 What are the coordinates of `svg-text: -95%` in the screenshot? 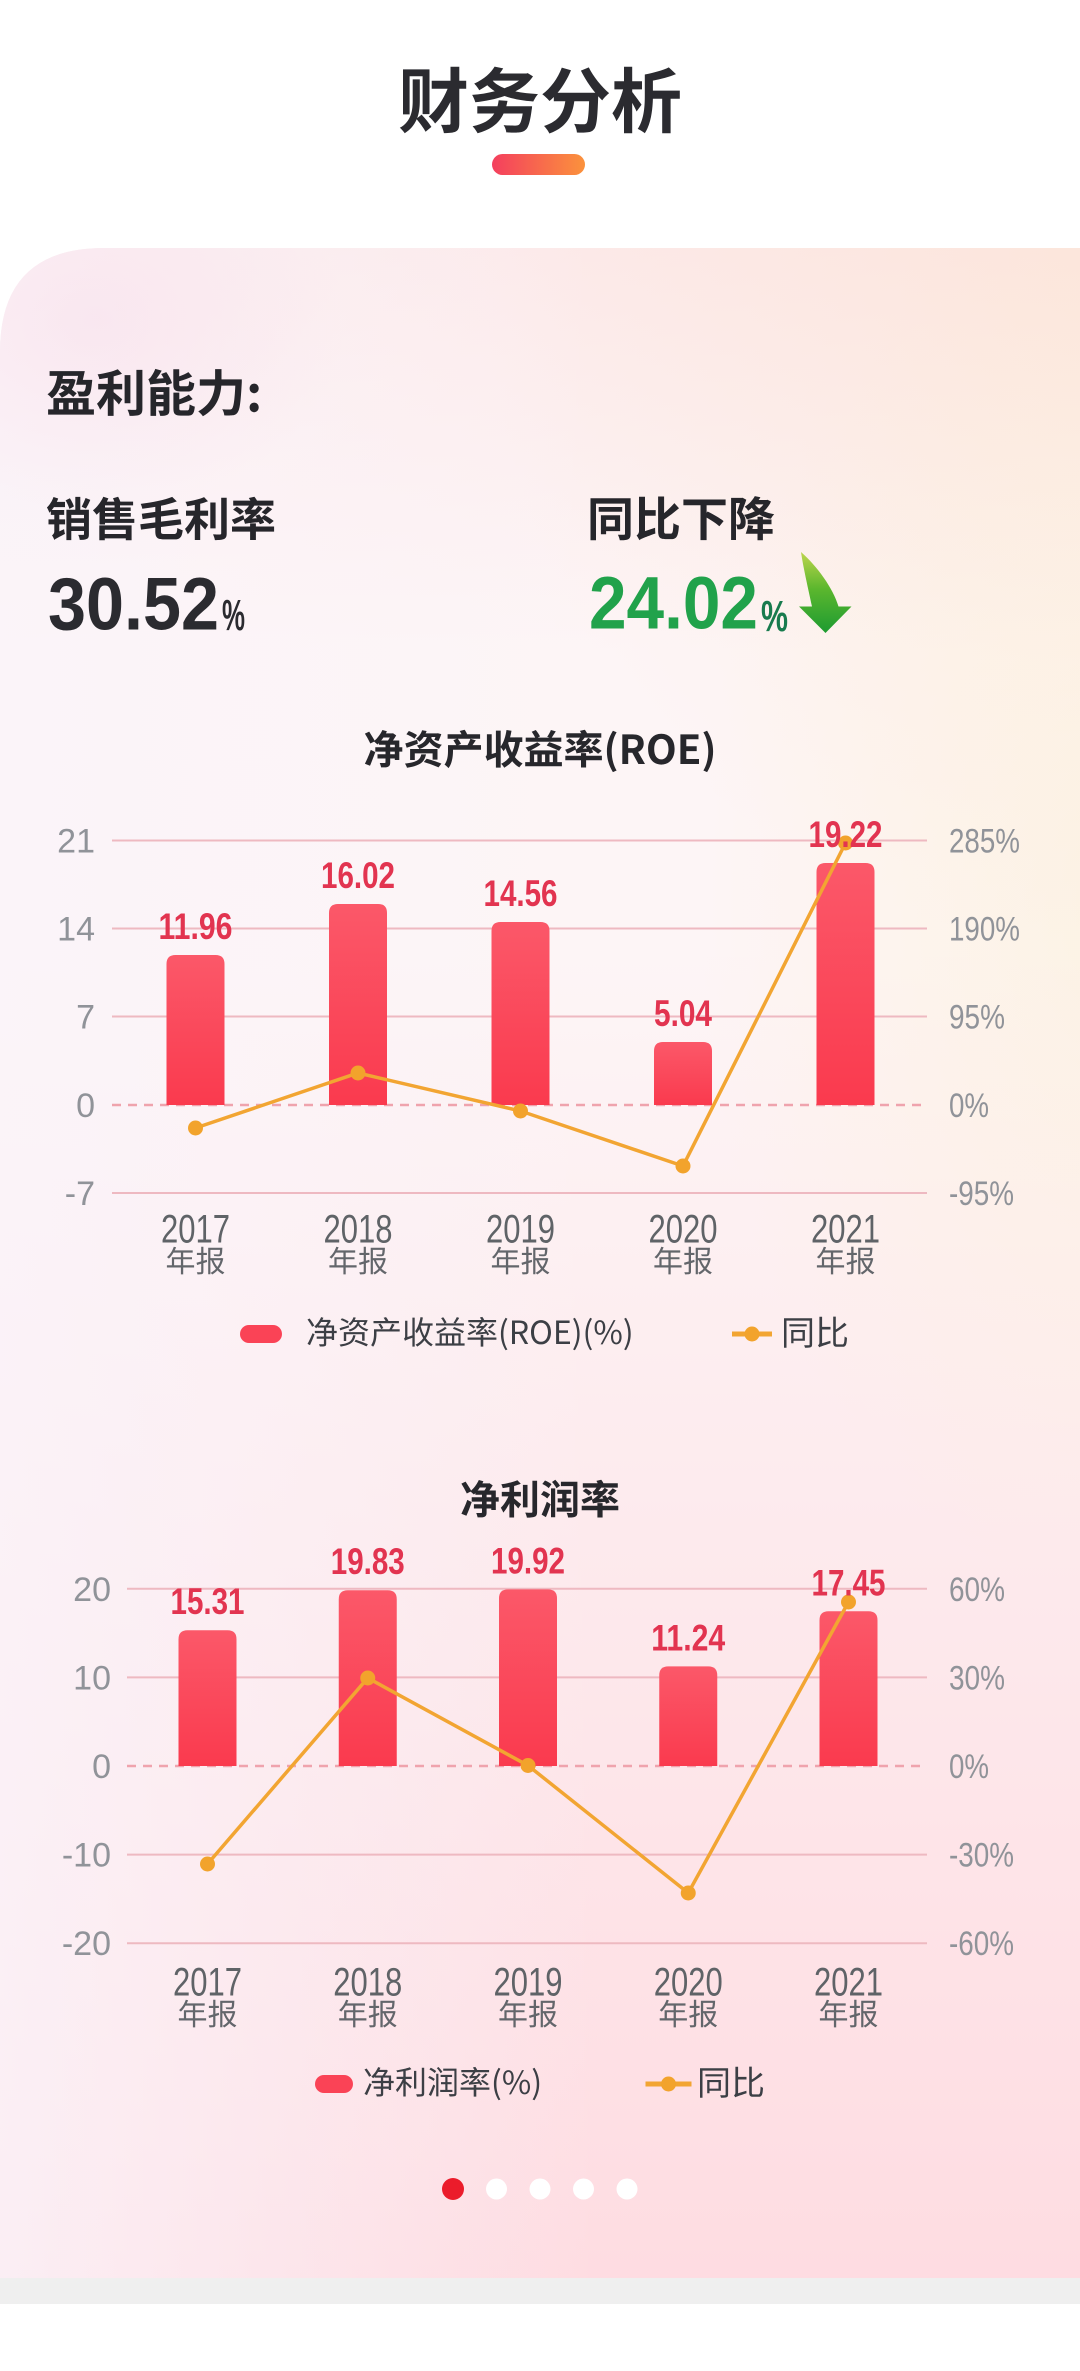 It's located at (981, 1194).